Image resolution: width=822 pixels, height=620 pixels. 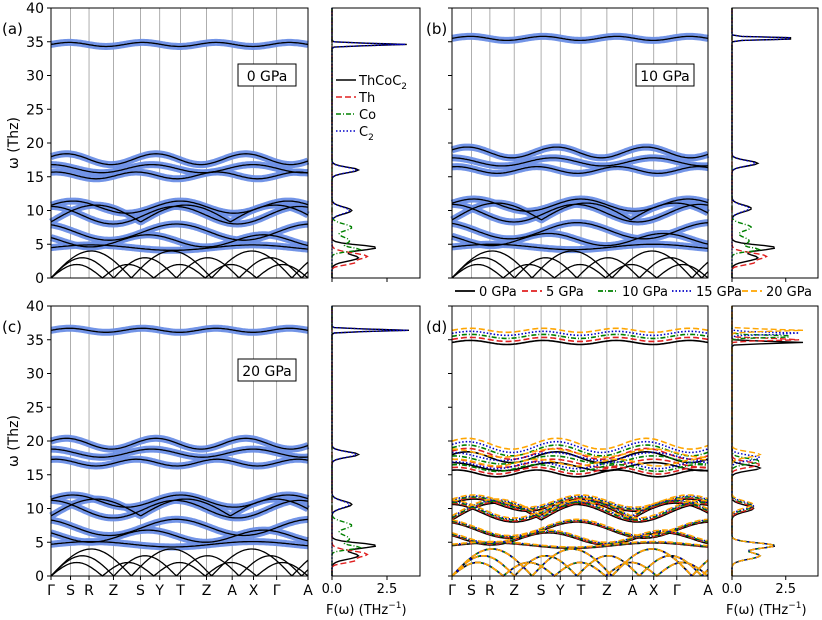 I want to click on dos-ThCoC2, so click(x=761, y=143).